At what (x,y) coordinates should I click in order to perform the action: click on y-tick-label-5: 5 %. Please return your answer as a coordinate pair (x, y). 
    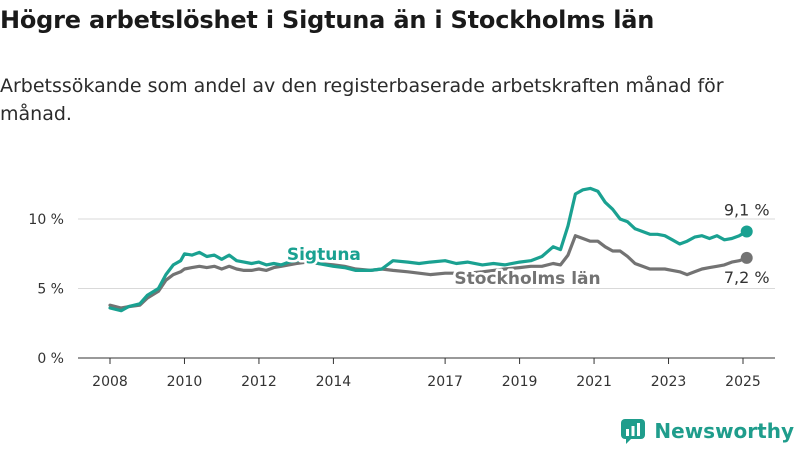
    Looking at the image, I should click on (50, 290).